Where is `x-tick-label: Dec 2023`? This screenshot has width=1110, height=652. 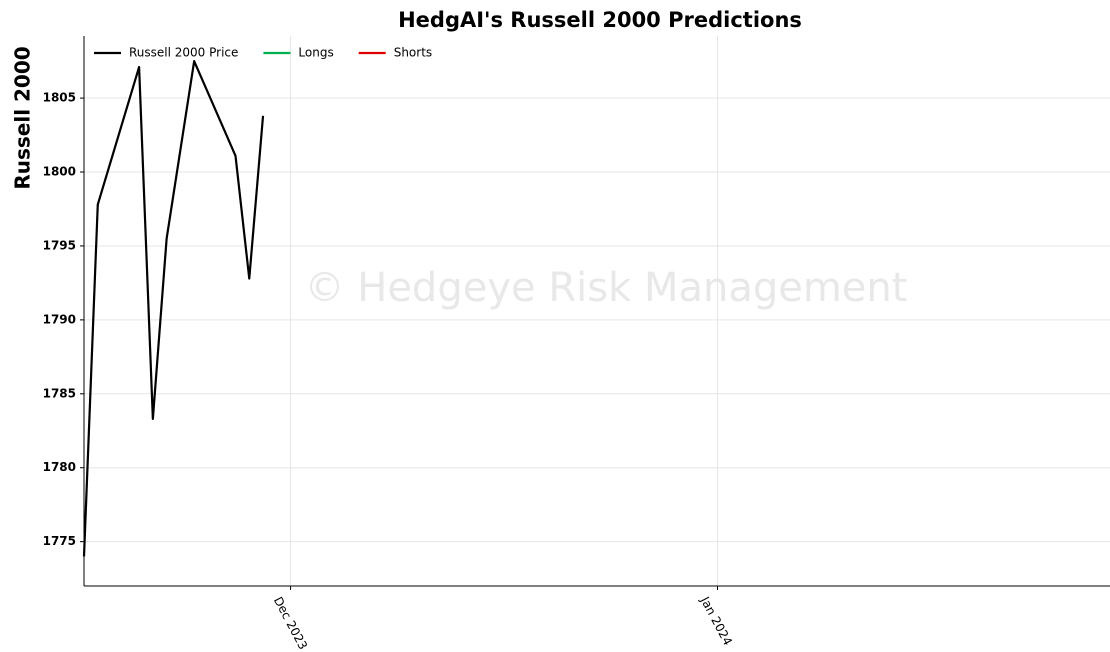
x-tick-label: Dec 2023 is located at coordinates (290, 622).